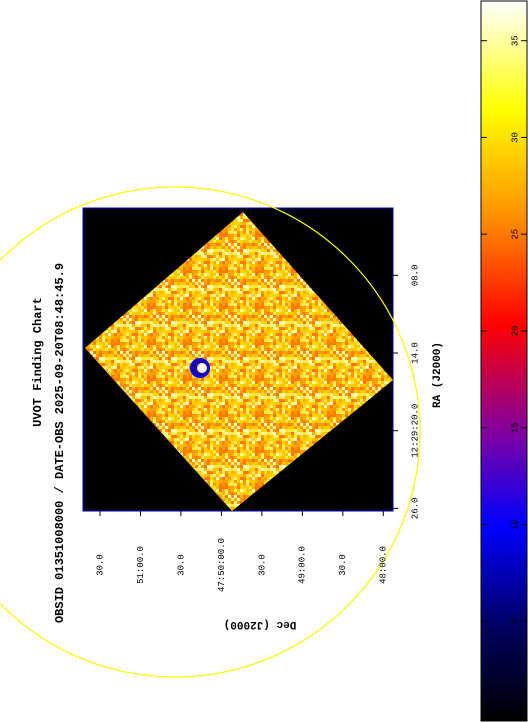 The image size is (528, 722). What do you see at coordinates (515, 234) in the screenshot?
I see `colorbar-tick-label: 25` at bounding box center [515, 234].